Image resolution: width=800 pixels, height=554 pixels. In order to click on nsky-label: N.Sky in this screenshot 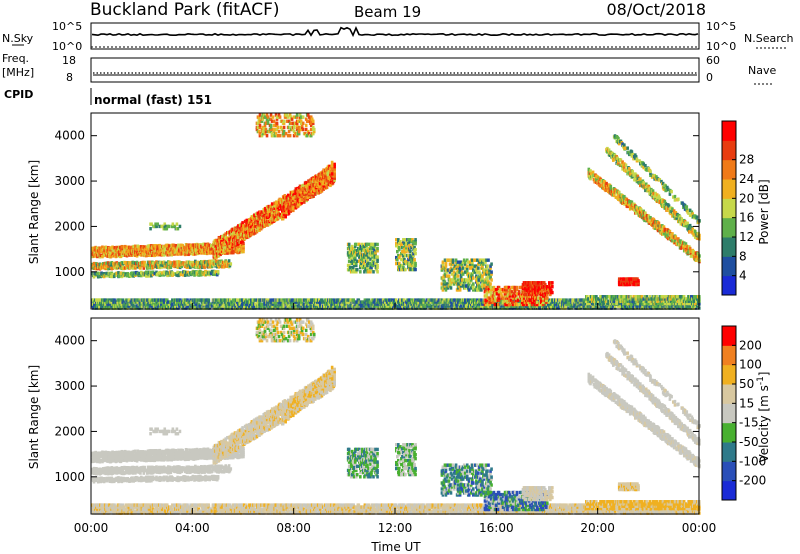, I will do `click(18, 38)`.